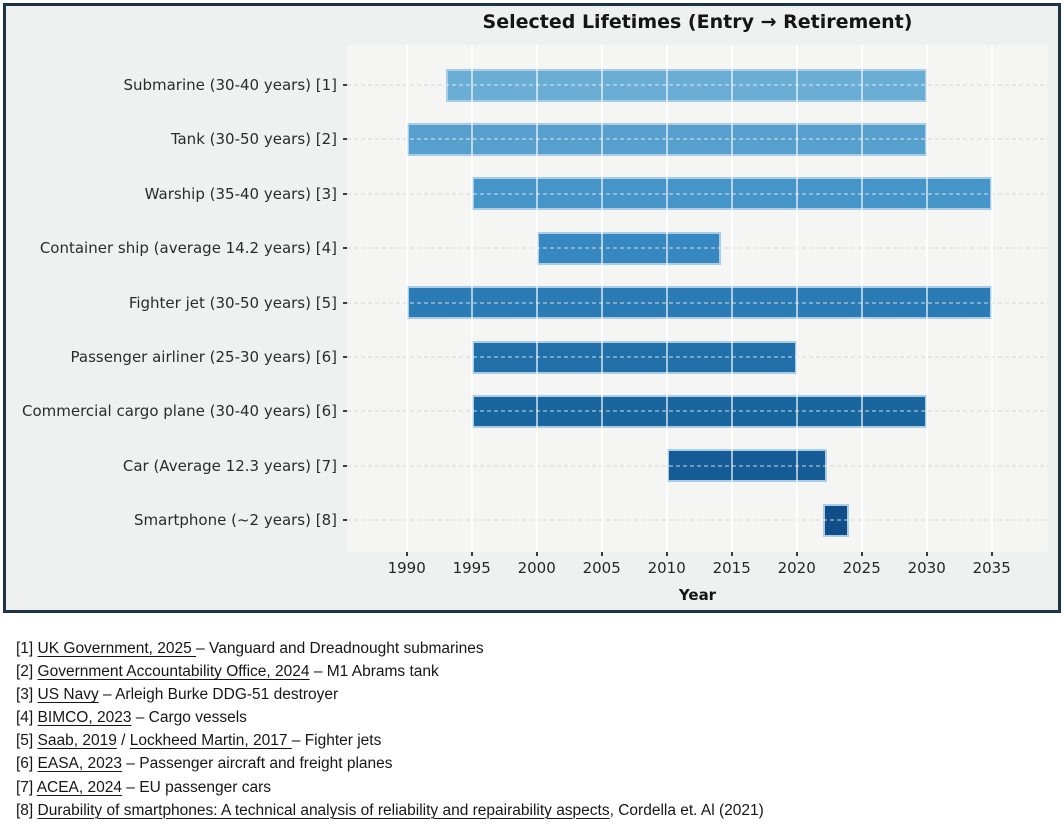 Image resolution: width=1064 pixels, height=830 pixels. Describe the element at coordinates (666, 568) in the screenshot. I see `x-tick-label: 2010` at that location.